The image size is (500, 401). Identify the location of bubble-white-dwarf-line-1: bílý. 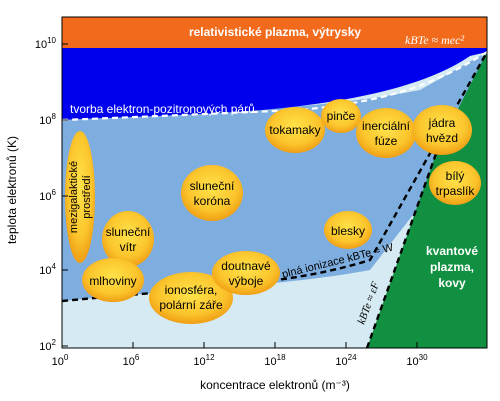
(455, 176).